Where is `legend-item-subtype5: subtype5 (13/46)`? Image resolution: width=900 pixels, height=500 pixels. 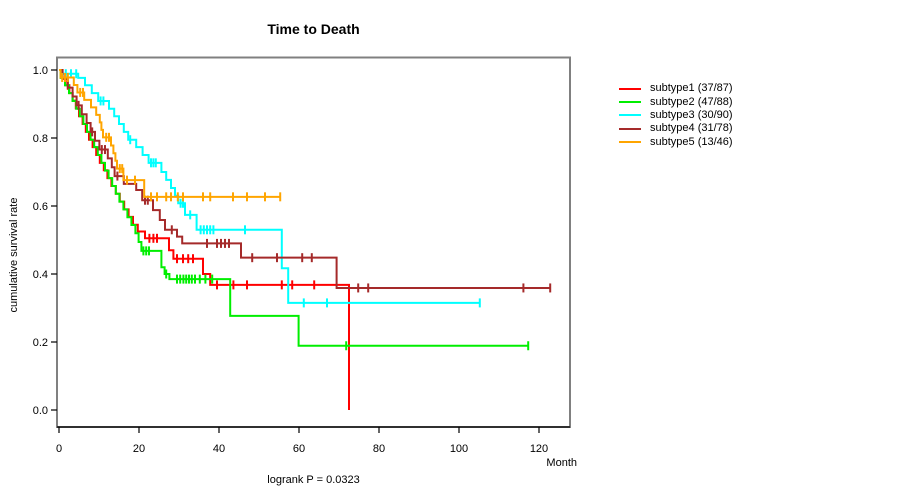 legend-item-subtype5: subtype5 (13/46) is located at coordinates (676, 142).